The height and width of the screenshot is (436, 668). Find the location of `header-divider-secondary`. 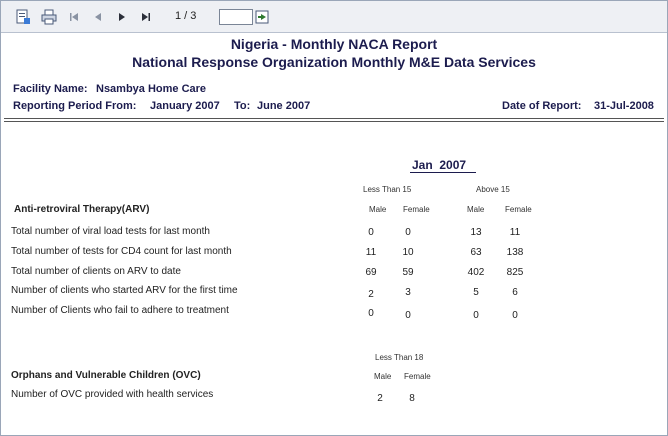

header-divider-secondary is located at coordinates (334, 121).